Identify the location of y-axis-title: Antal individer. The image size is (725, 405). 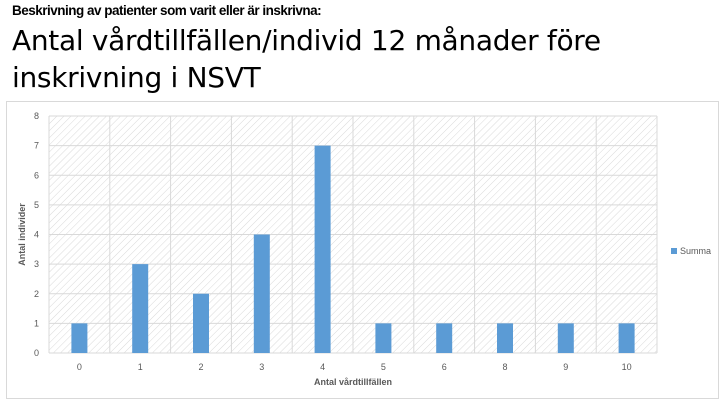
(22, 234).